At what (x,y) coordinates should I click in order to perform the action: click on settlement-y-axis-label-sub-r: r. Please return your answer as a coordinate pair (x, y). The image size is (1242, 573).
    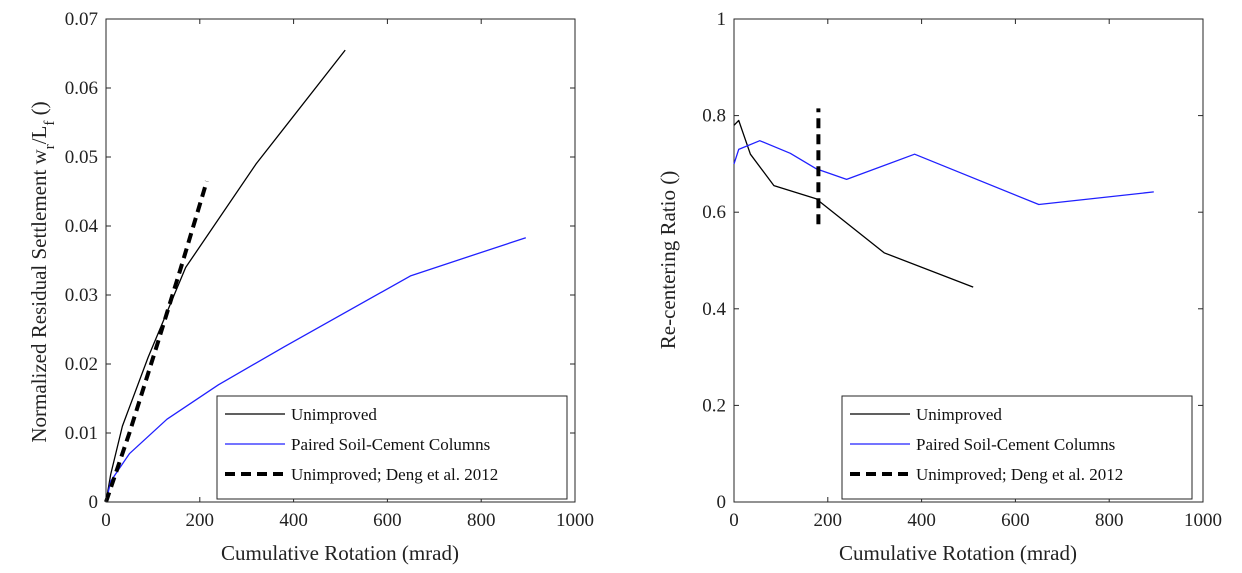
    Looking at the image, I should click on (50, 146).